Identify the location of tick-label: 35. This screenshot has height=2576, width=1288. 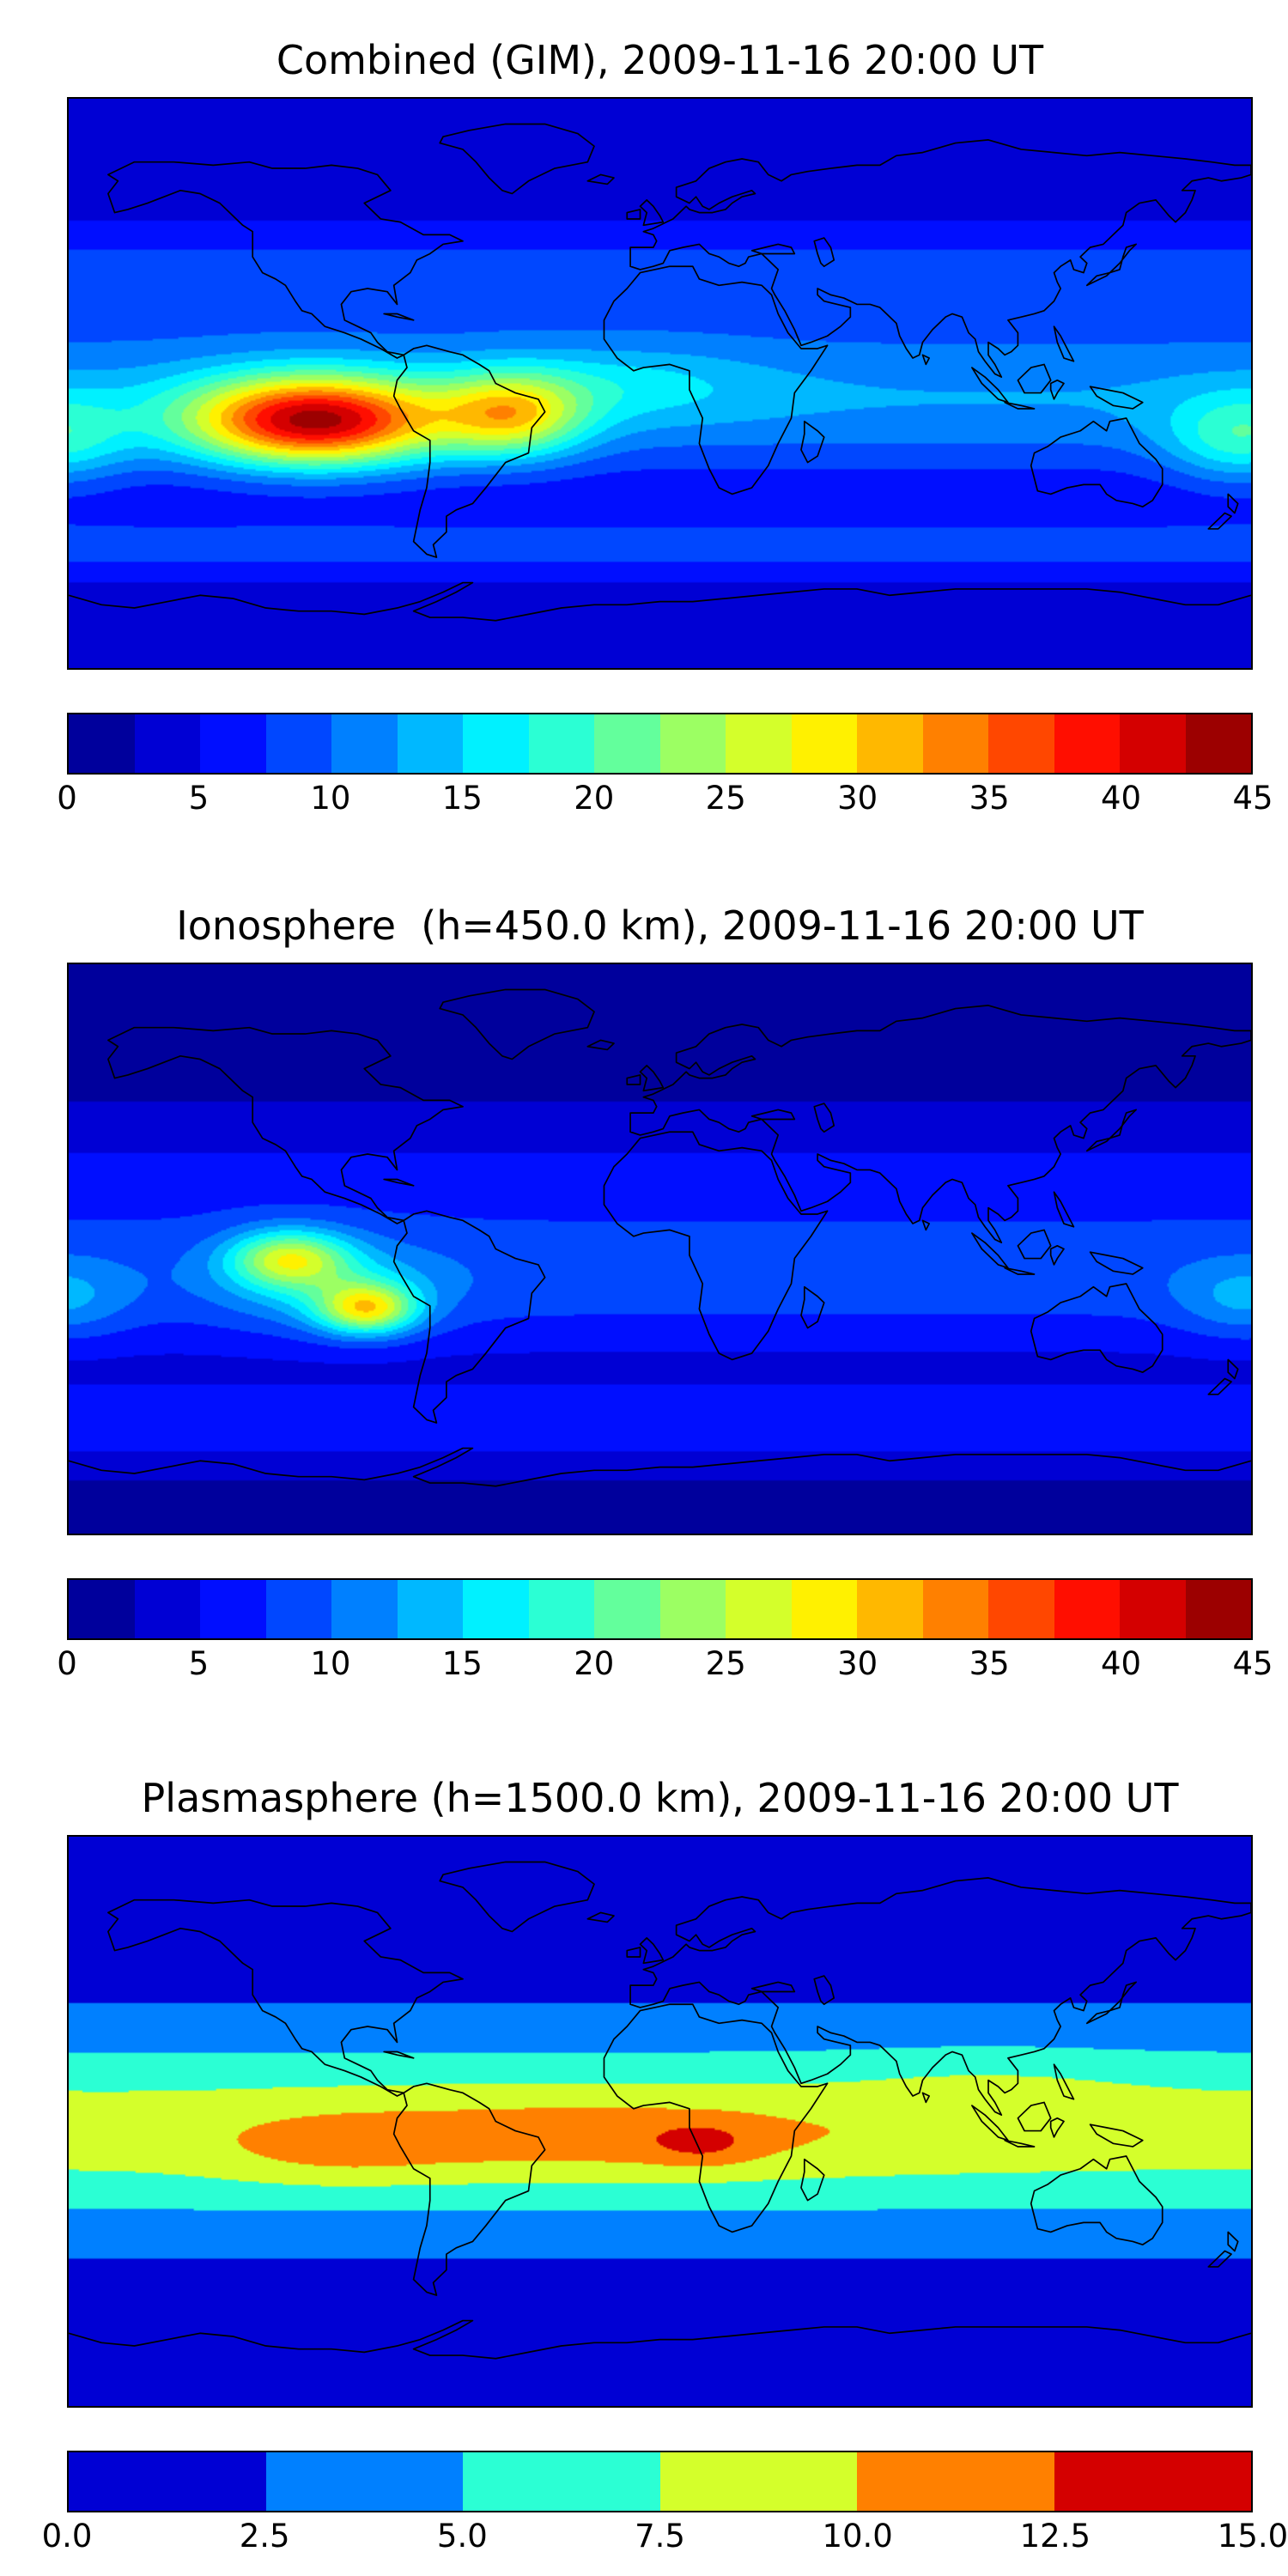
(990, 799).